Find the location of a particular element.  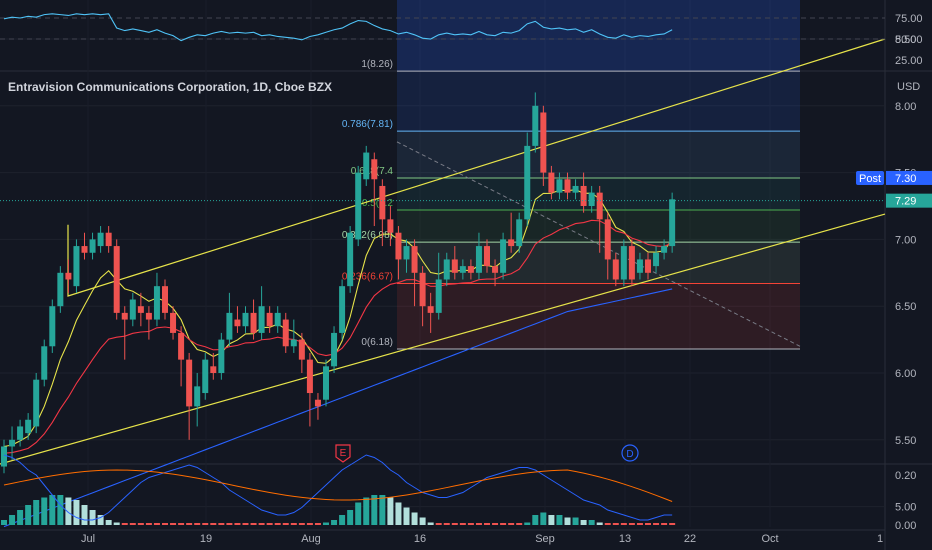

rsi-tick-label: 75.00 is located at coordinates (909, 19).